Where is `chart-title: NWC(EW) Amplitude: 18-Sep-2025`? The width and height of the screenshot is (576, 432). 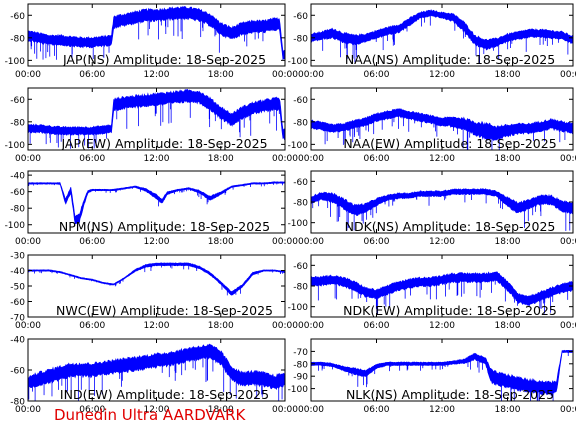
chart-title: NWC(EW) Amplitude: 18-Sep-2025 is located at coordinates (164, 310).